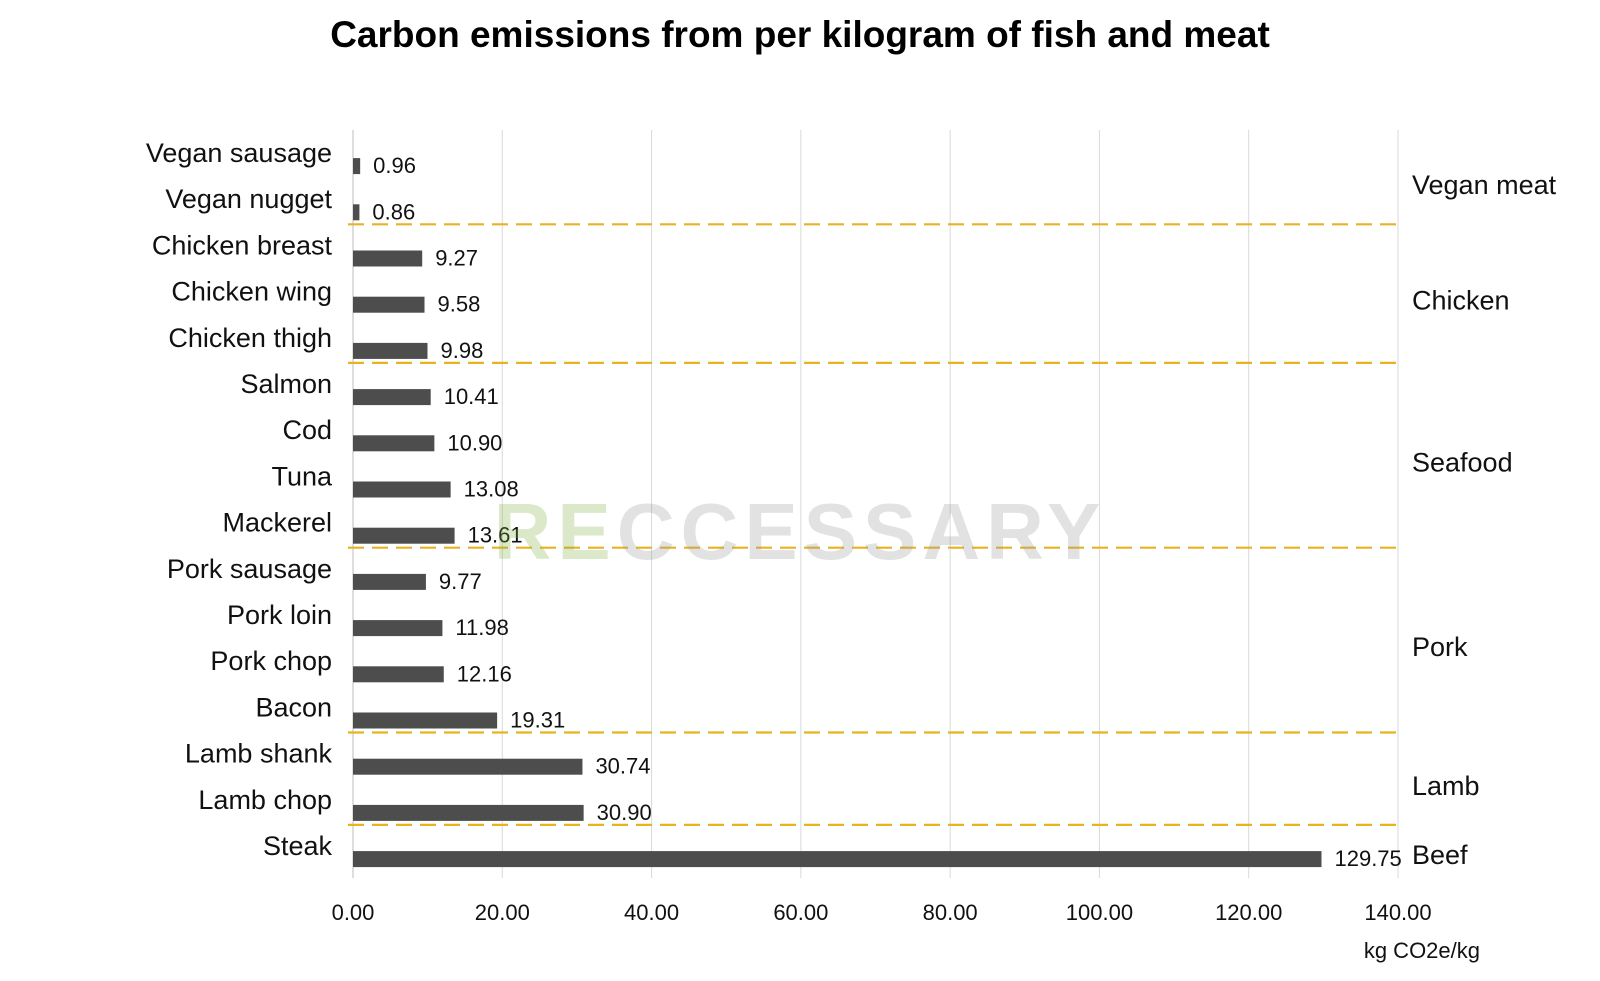 This screenshot has height=981, width=1600. Describe the element at coordinates (249, 569) in the screenshot. I see `category-label: Pork sausage` at that location.